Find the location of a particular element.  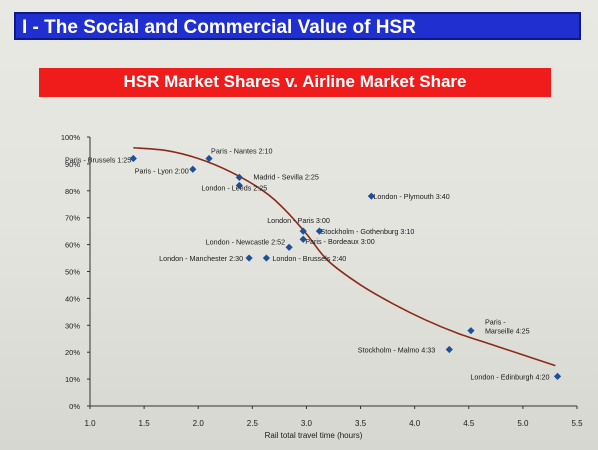

y-tick-label: 0% is located at coordinates (74, 406).